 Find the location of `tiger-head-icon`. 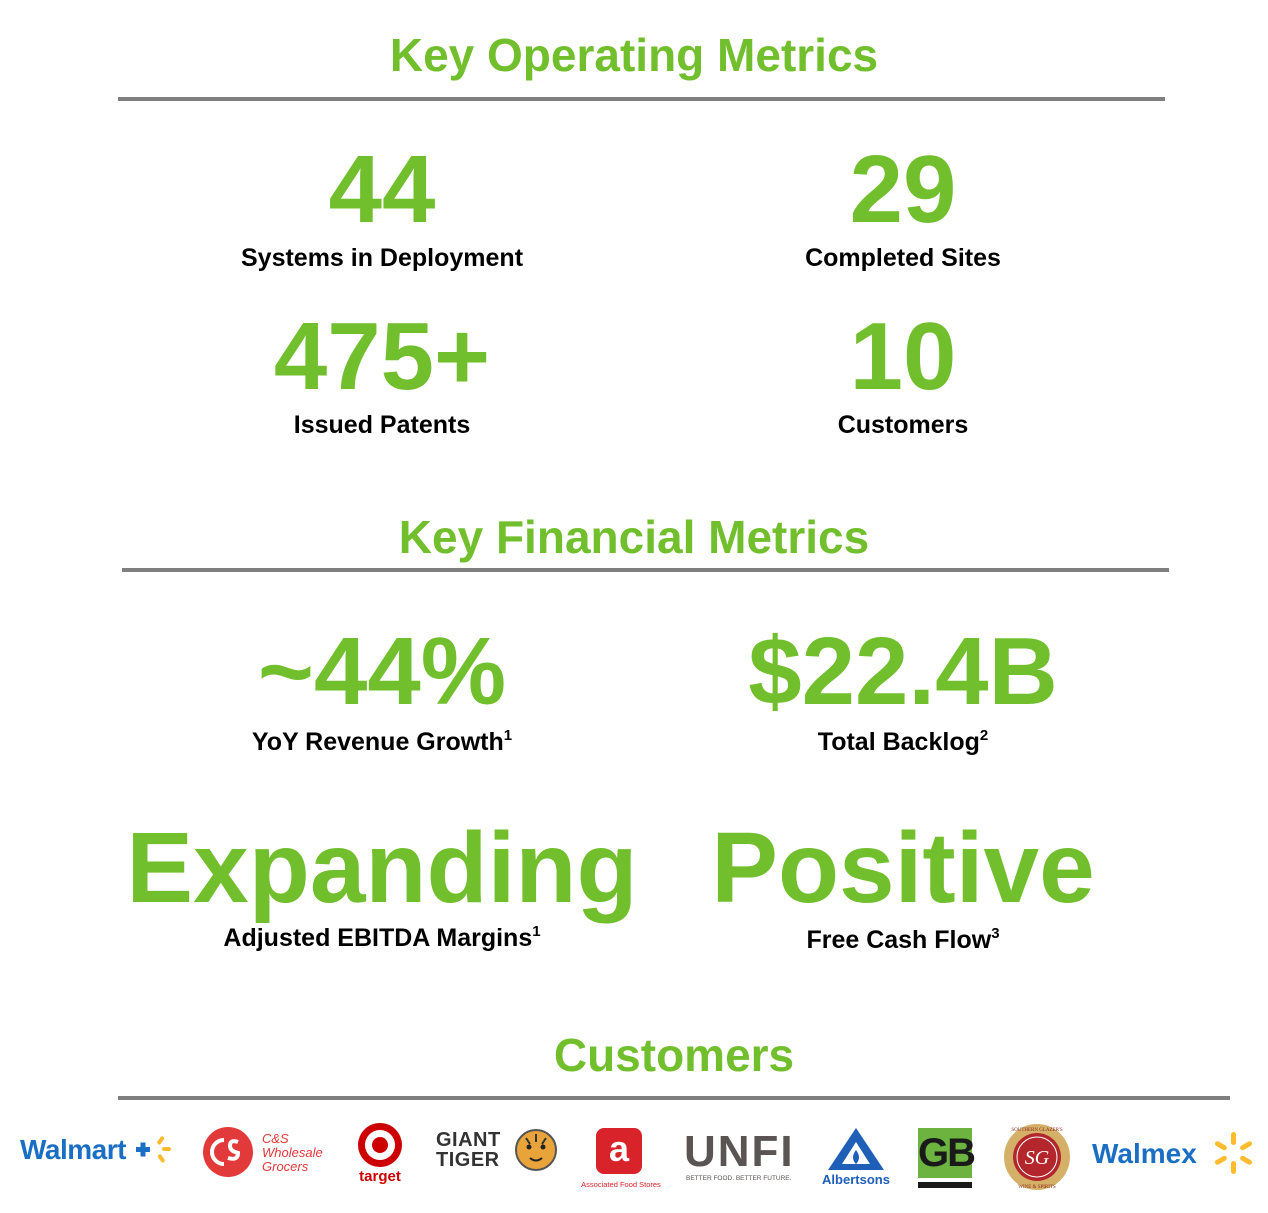

tiger-head-icon is located at coordinates (536, 1150).